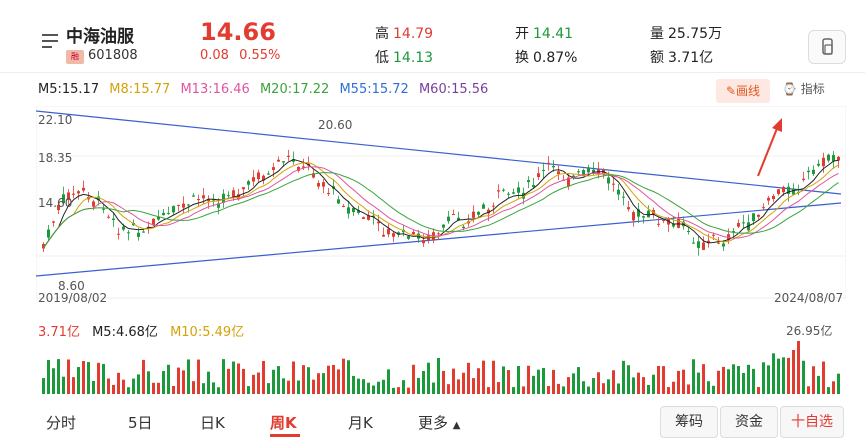 This screenshot has width=865, height=444. I want to click on tab-monthly: 月K, so click(360, 423).